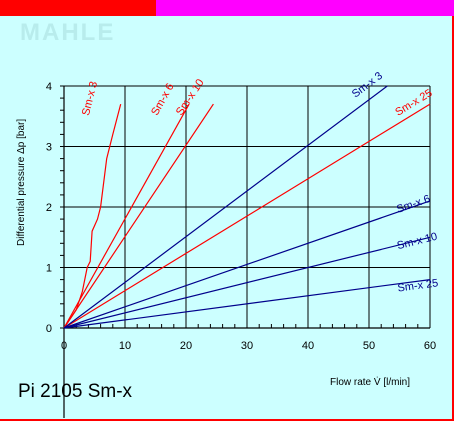  Describe the element at coordinates (367, 85) in the screenshot. I see `series-label: Sm-x 3` at that location.